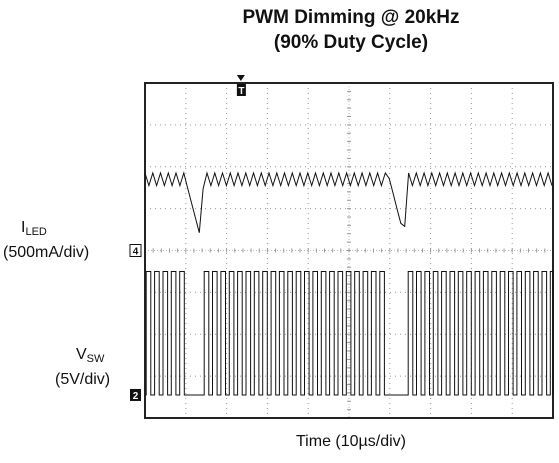 Image resolution: width=559 pixels, height=463 pixels. Describe the element at coordinates (240, 78) in the screenshot. I see `trigger-arrow` at that location.